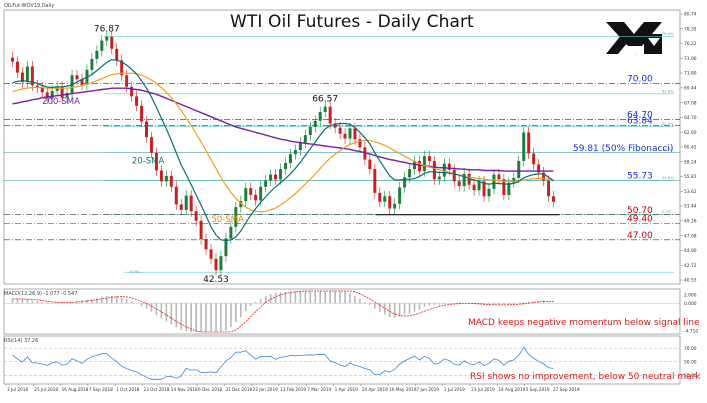 The width and height of the screenshot is (707, 403). I want to click on price-tick-label: 42.72, so click(690, 266).